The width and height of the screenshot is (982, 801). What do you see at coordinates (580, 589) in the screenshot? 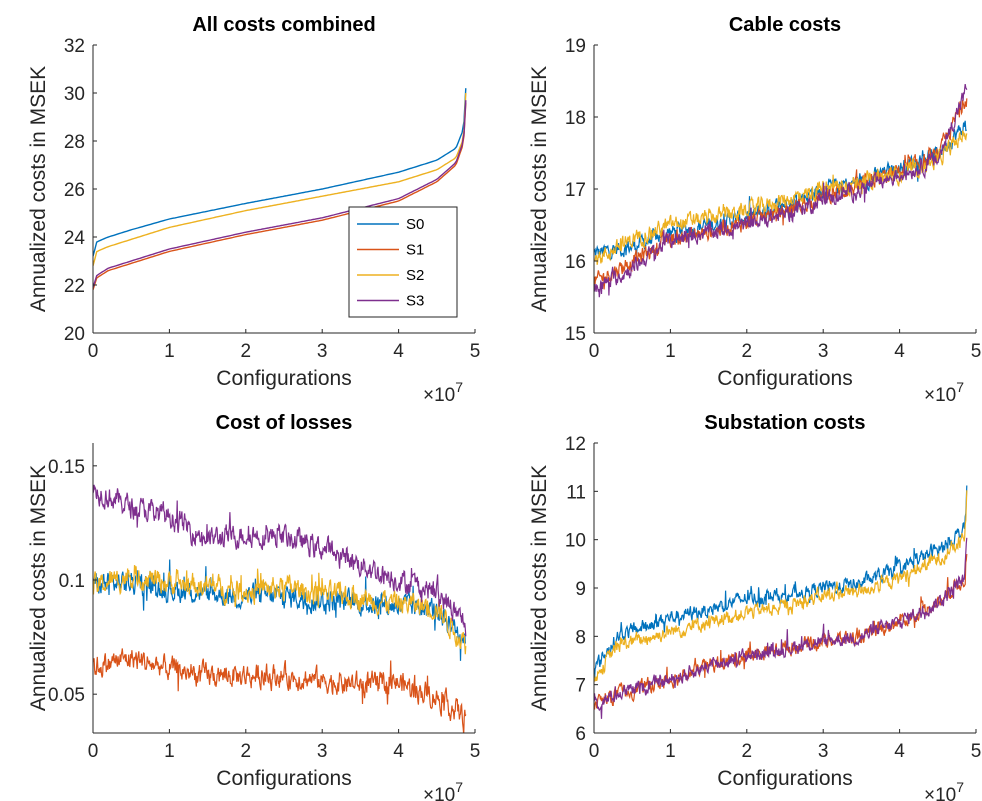
I see `y-tick-label: 9` at bounding box center [580, 589].